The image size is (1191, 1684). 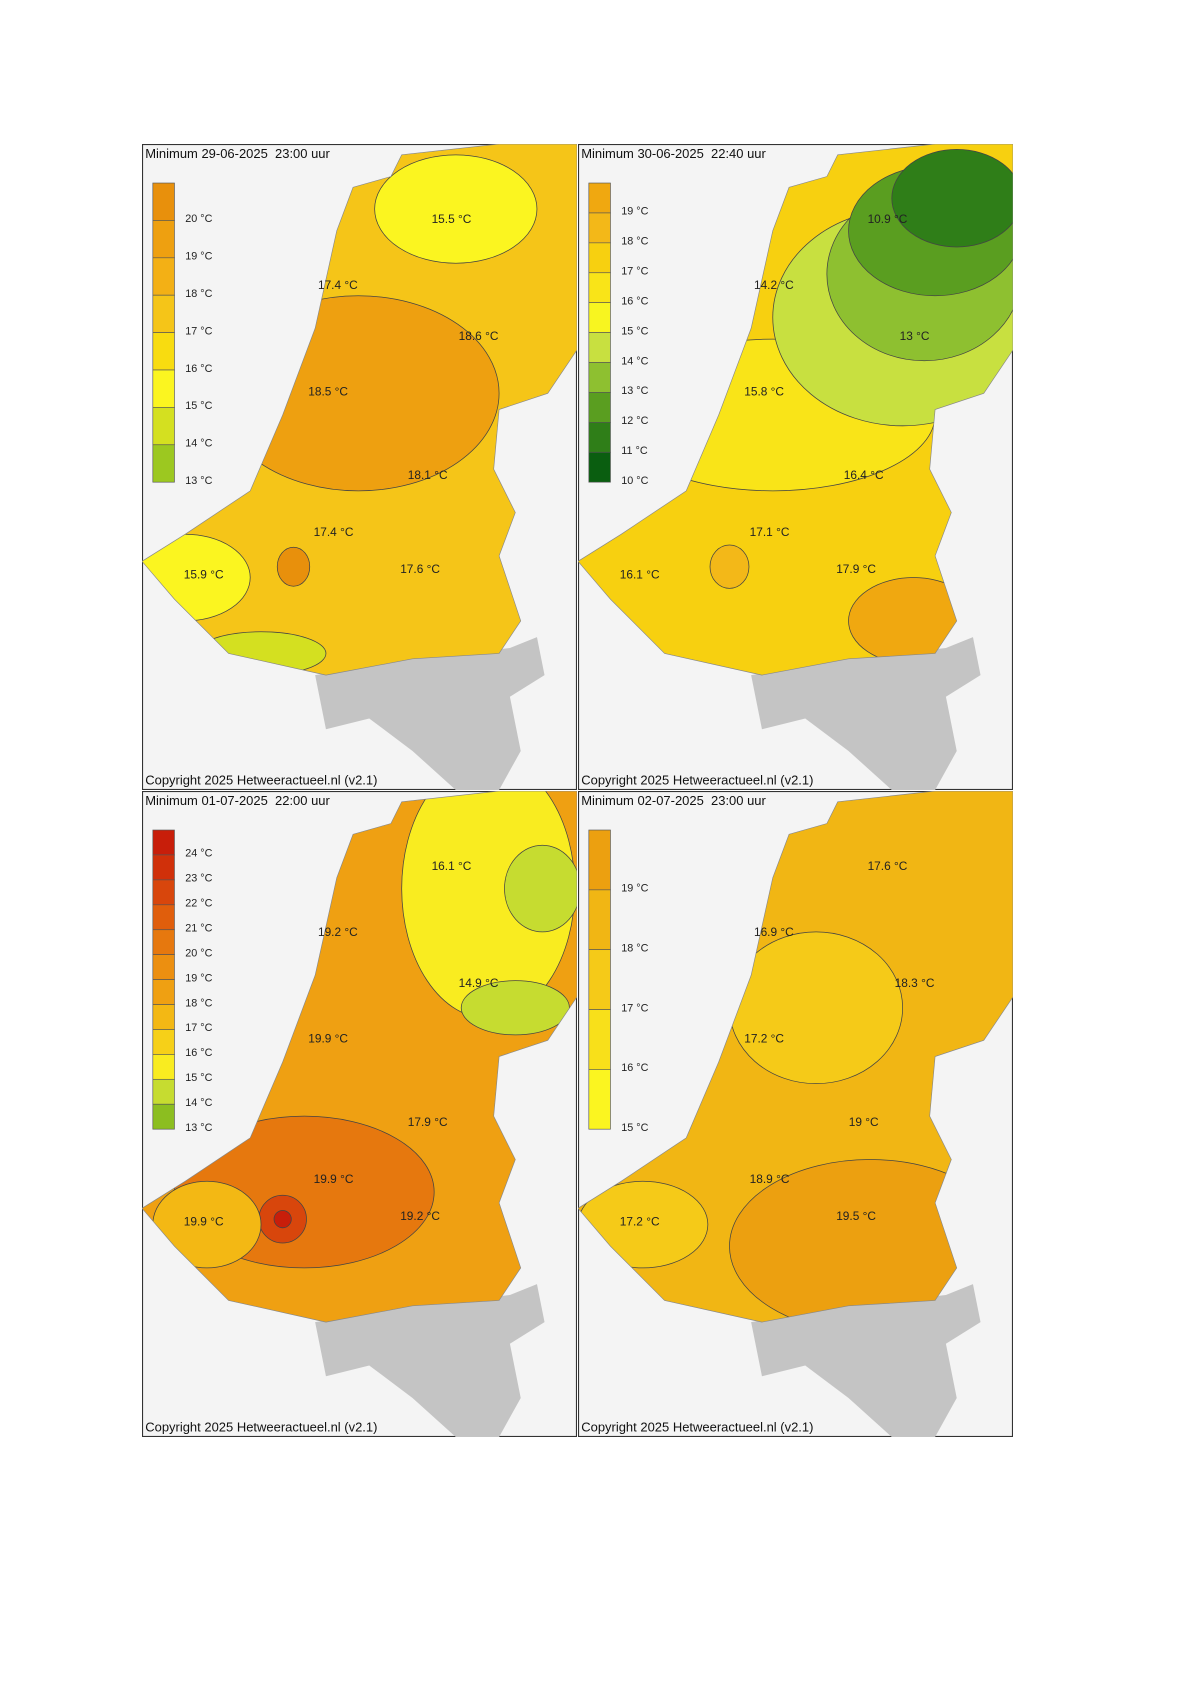 What do you see at coordinates (198, 929) in the screenshot?
I see `legend-label: 21 °C` at bounding box center [198, 929].